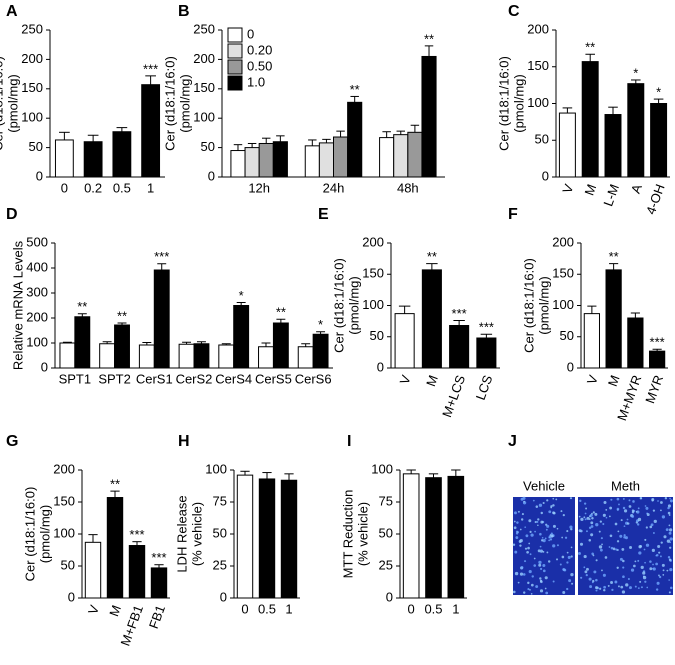 The height and width of the screenshot is (665, 675). I want to click on legend-label: 0.20, so click(259, 49).